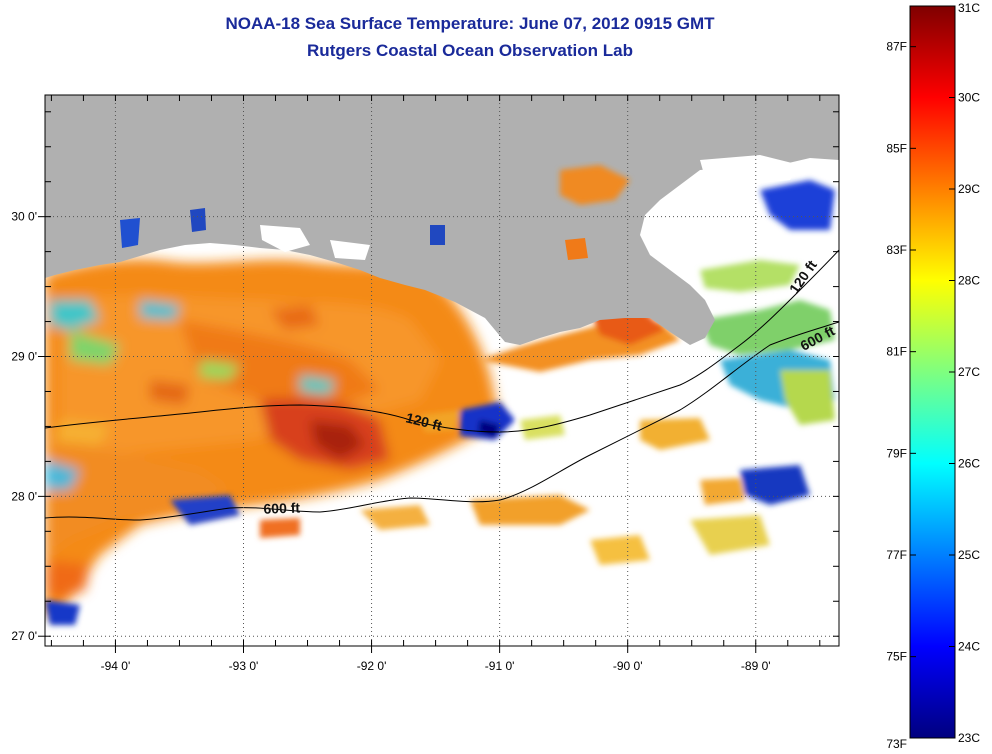 This screenshot has height=754, width=992. Describe the element at coordinates (969, 555) in the screenshot. I see `colorbar-celsius-label: 25C` at that location.